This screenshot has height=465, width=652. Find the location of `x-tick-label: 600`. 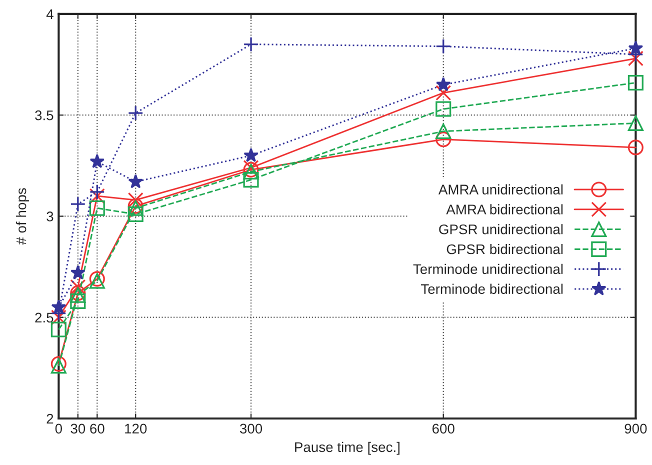

x-tick-label: 600 is located at coordinates (443, 429).